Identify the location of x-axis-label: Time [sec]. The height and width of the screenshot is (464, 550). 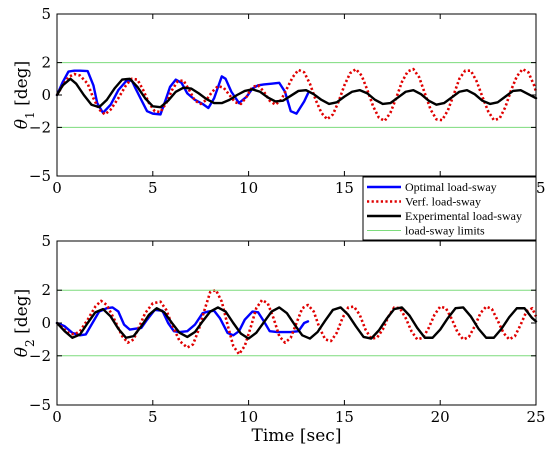
(297, 436).